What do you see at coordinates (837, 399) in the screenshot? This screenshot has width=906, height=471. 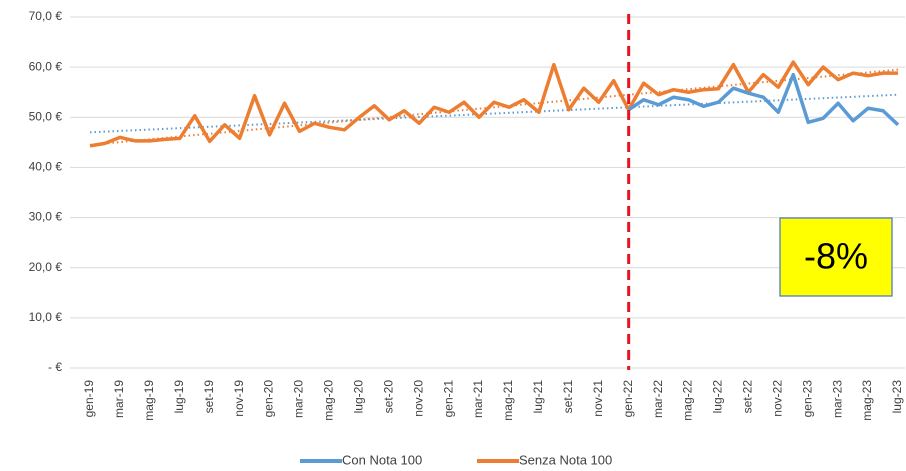 I see `x-tick-label: mar-23` at bounding box center [837, 399].